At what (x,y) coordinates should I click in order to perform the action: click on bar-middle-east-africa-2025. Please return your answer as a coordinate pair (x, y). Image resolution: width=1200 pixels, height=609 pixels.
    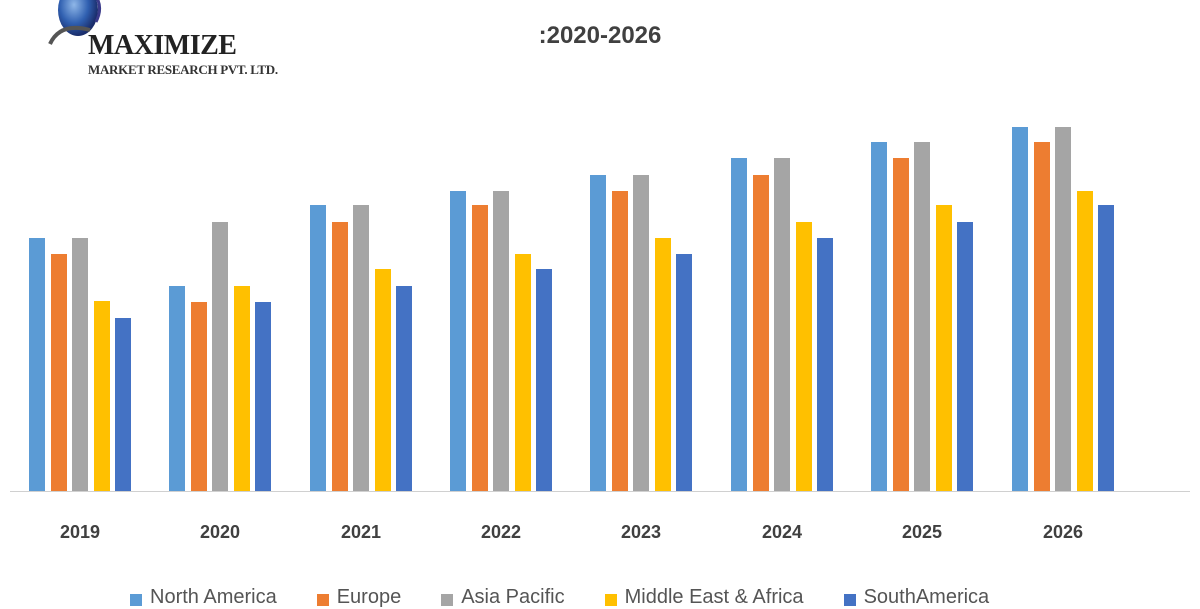
    Looking at the image, I should click on (943, 348).